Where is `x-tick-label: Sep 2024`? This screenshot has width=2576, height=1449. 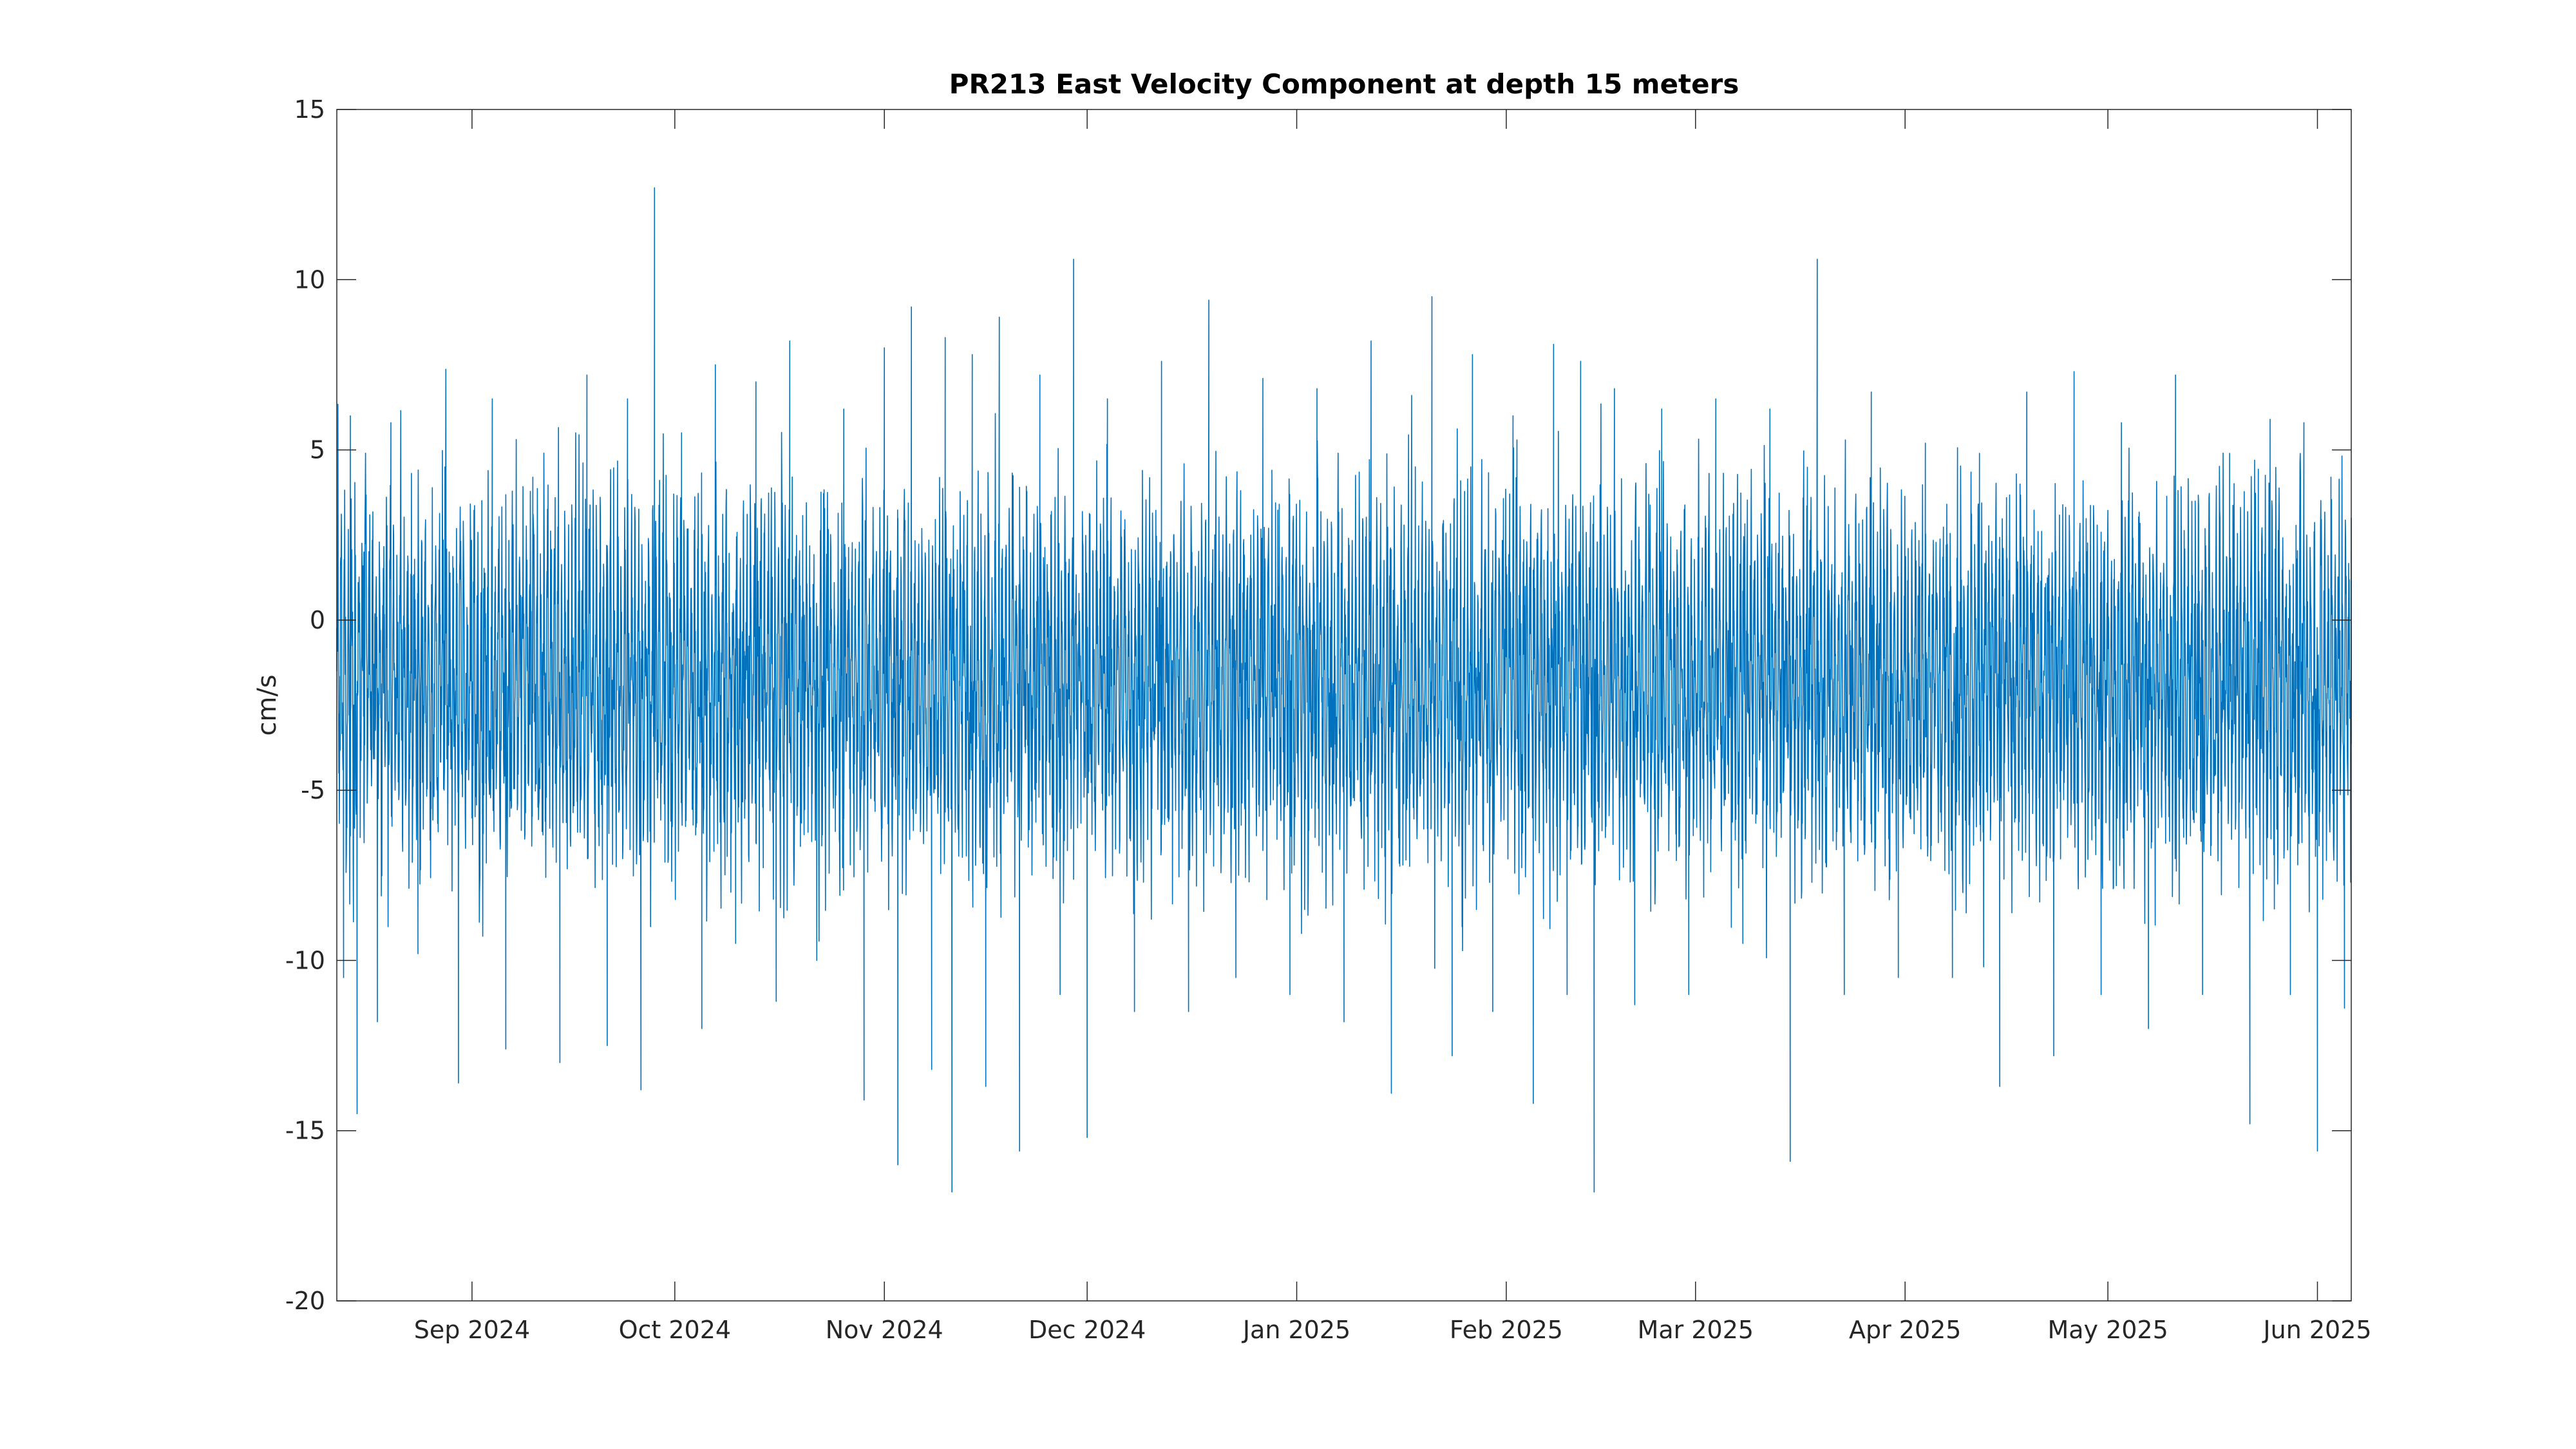
x-tick-label: Sep 2024 is located at coordinates (472, 1330).